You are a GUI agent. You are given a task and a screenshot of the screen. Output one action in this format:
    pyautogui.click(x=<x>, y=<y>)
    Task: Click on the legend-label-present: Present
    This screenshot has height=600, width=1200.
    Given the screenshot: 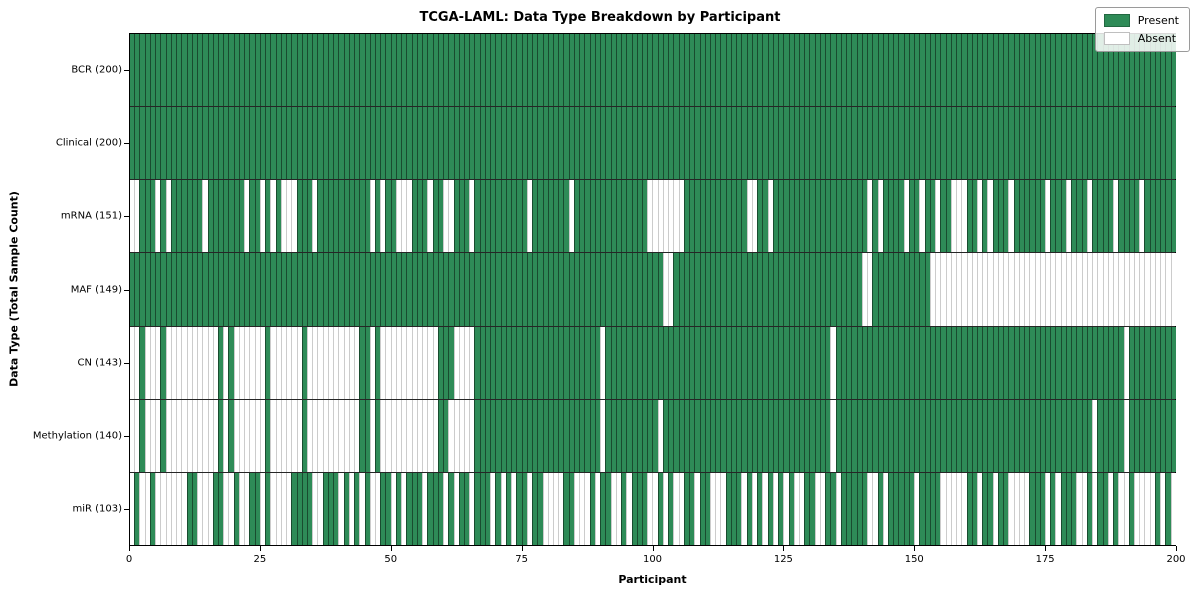 What is the action you would take?
    pyautogui.click(x=1158, y=20)
    